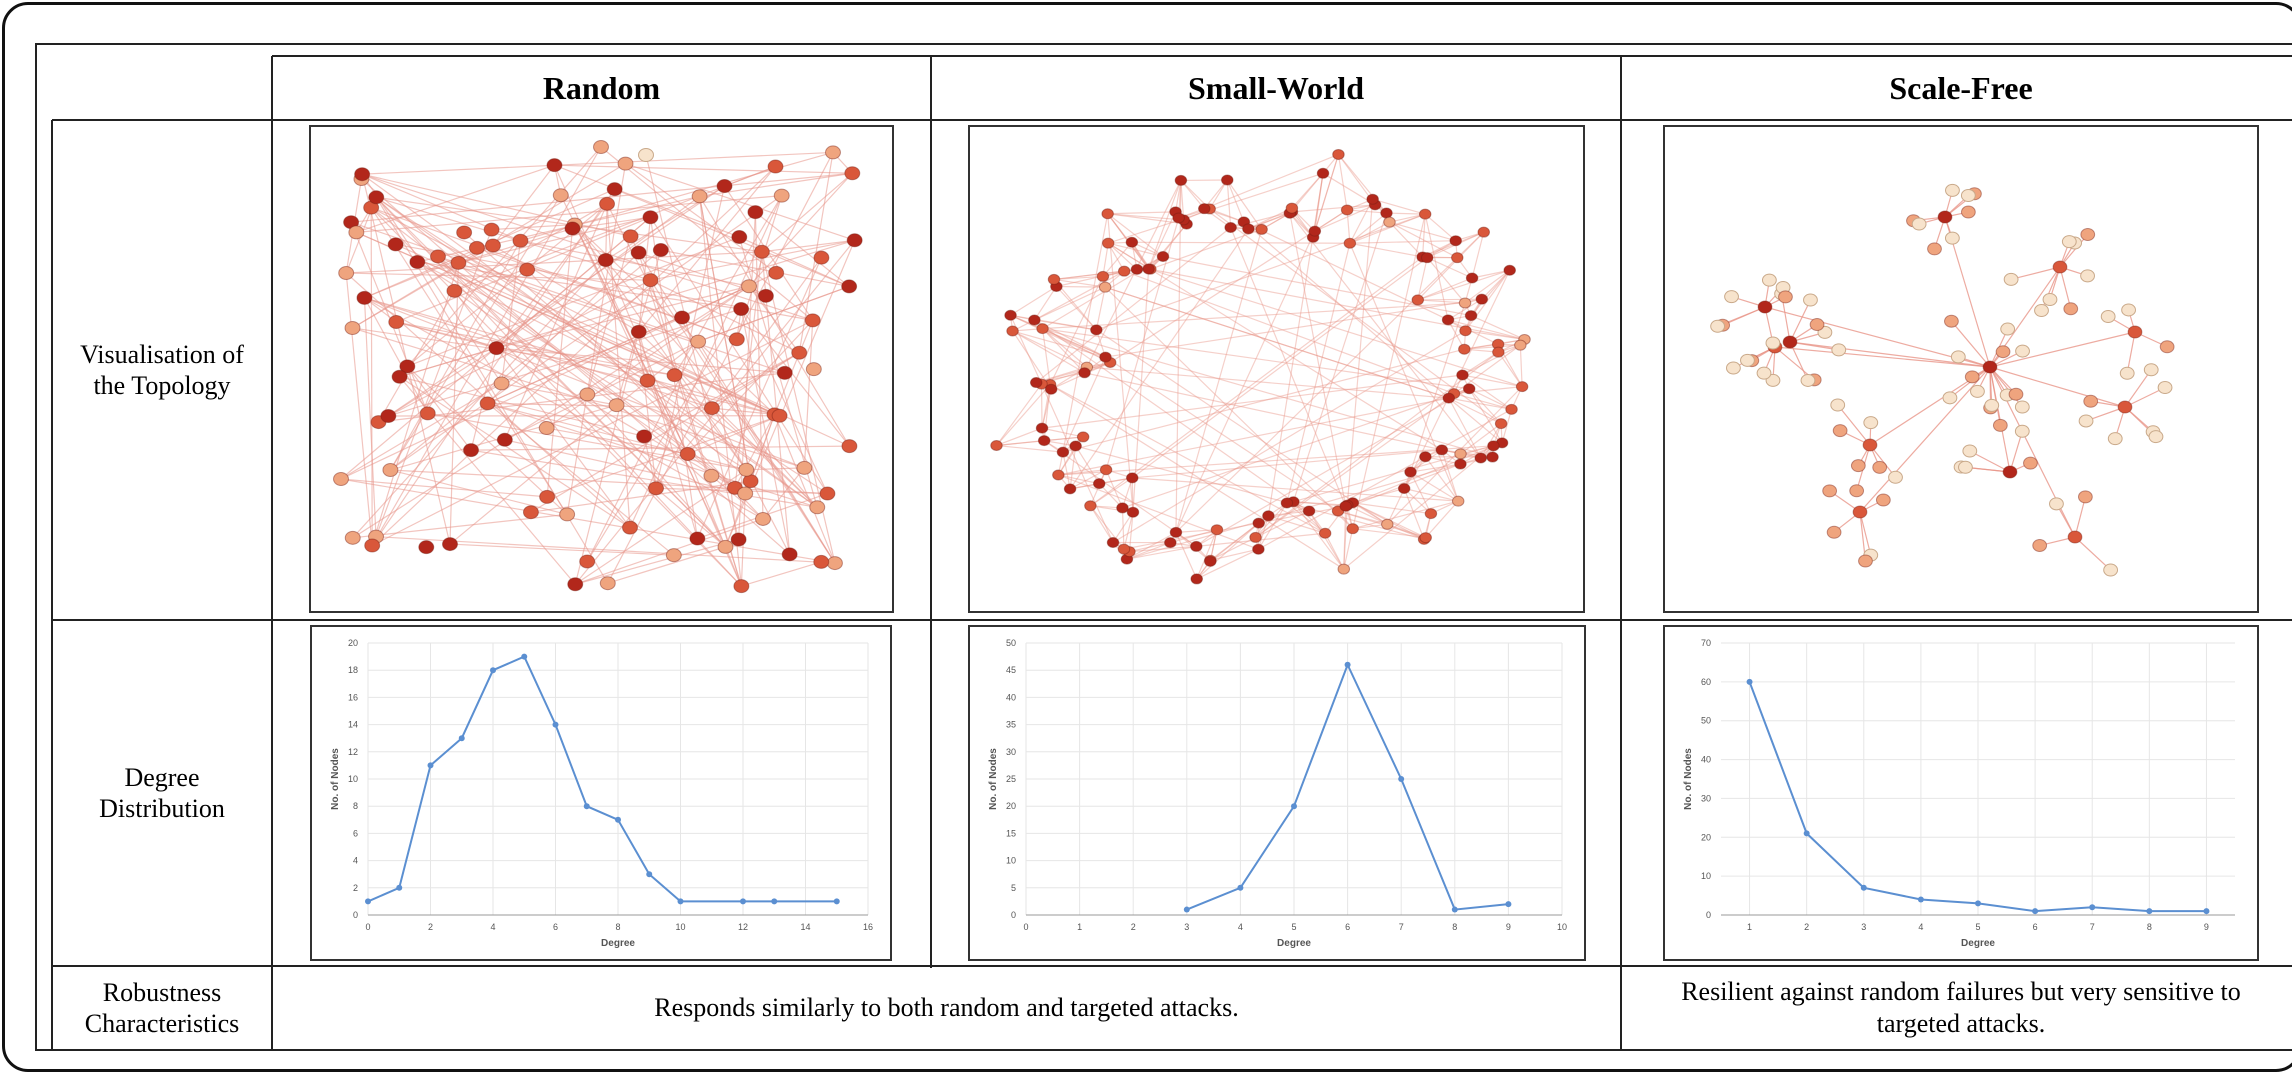 This screenshot has width=2292, height=1072. Describe the element at coordinates (1706, 643) in the screenshot. I see `y-tick-label: 70` at that location.